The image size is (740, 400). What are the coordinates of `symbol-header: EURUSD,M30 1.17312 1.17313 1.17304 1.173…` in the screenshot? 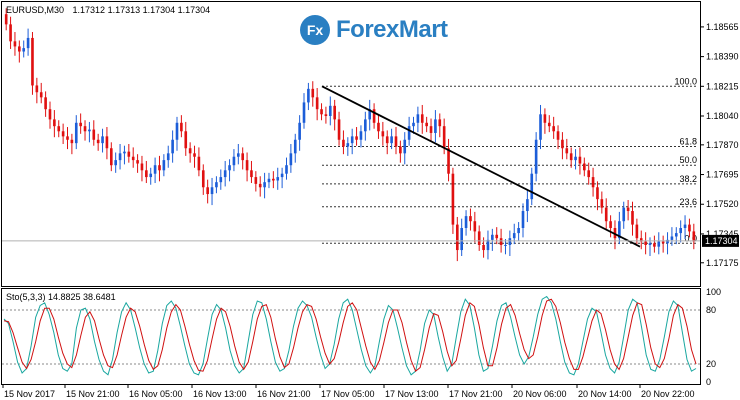 It's located at (108, 10).